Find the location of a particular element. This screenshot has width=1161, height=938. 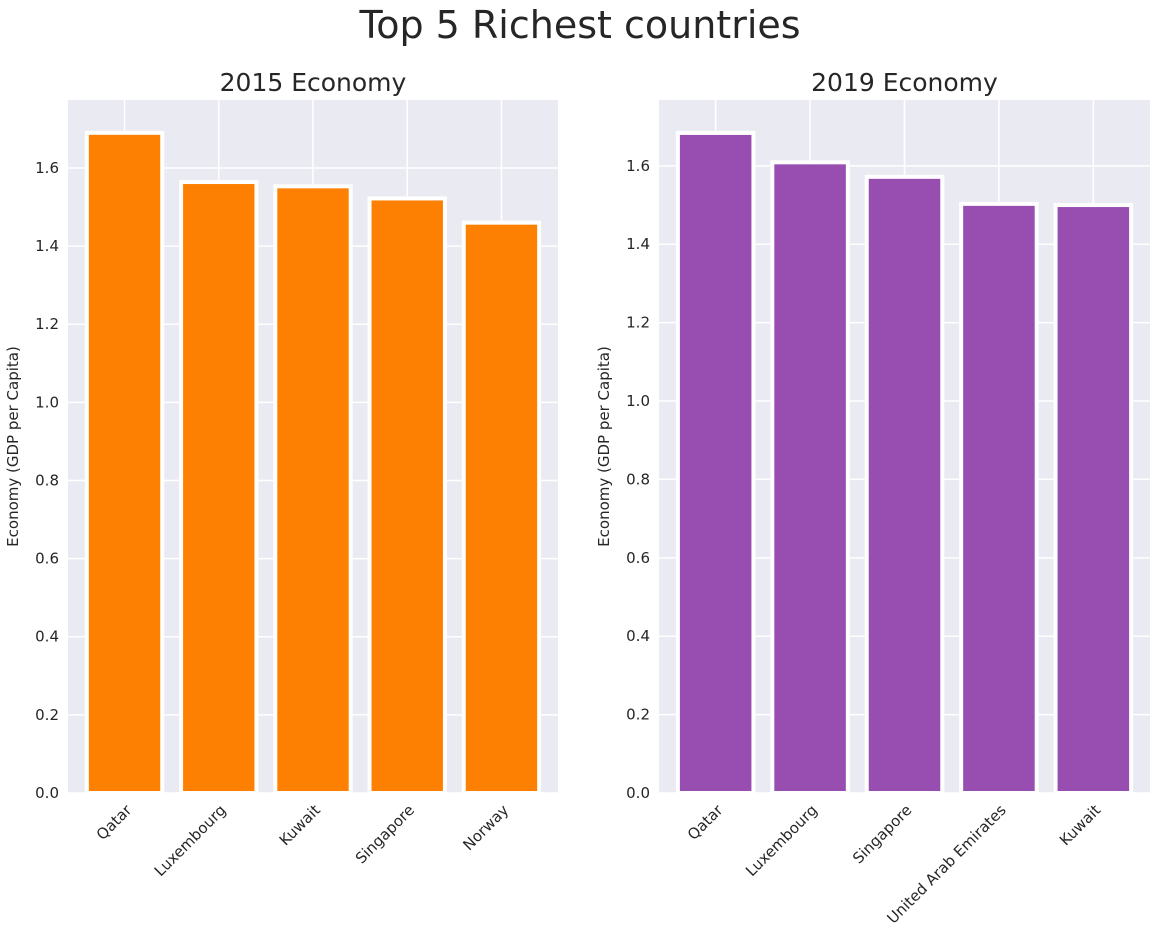

y-tick-labels-2019: 0.0 0.2 0.4 0.6 0.8 1.0 1.2 1.4 1.6 is located at coordinates (638, 479).